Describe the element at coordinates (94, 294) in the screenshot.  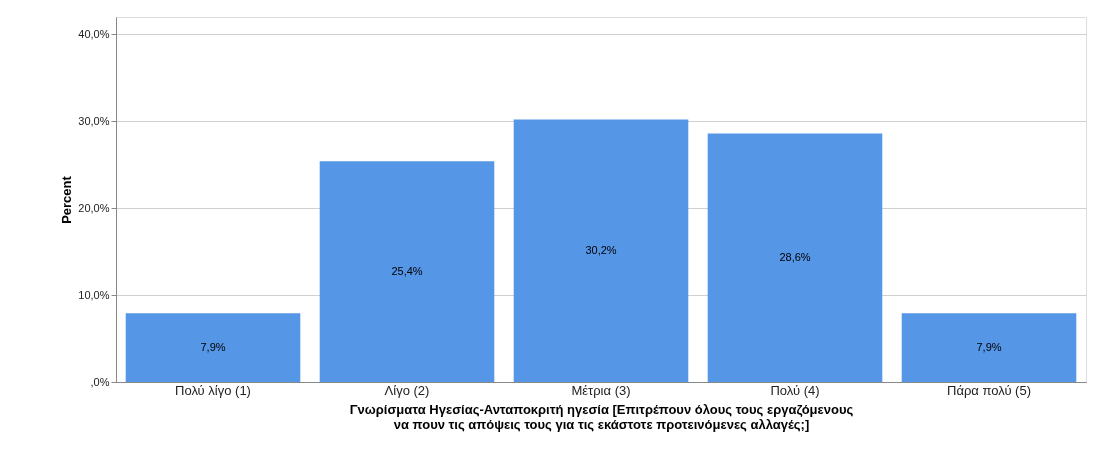
I see `y-tick-label: 10,0%` at that location.